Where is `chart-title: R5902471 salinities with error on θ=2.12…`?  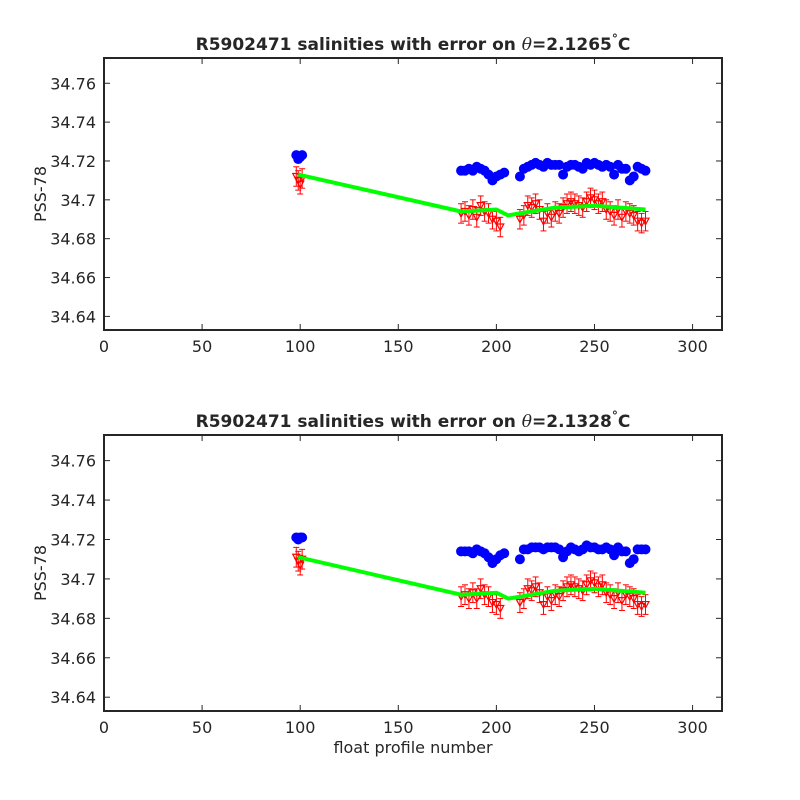 chart-title: R5902471 salinities with error on θ=2.12… is located at coordinates (413, 43).